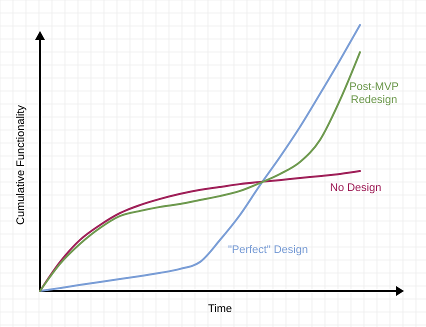  I want to click on series-label: No Design, so click(356, 188).